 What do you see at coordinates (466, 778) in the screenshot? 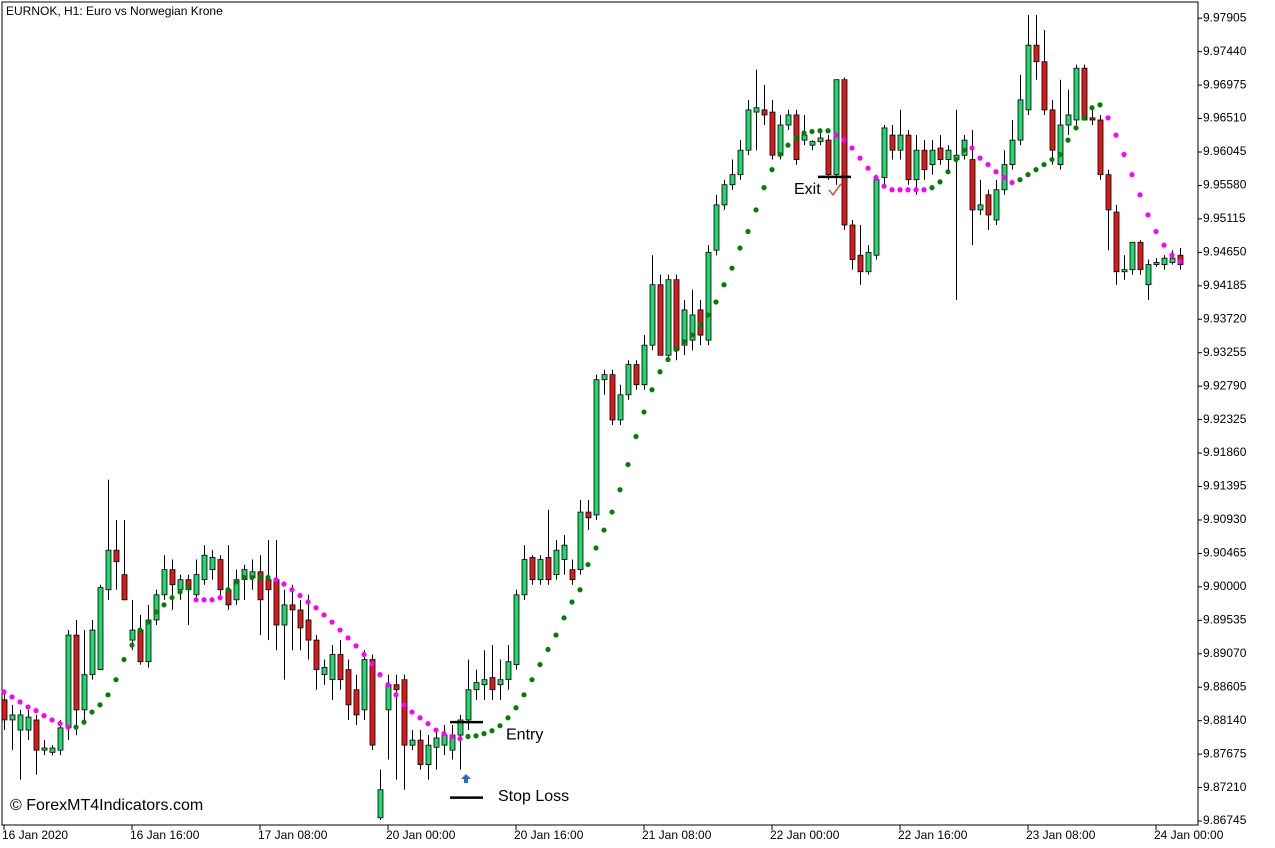
I see `signal-arrow` at bounding box center [466, 778].